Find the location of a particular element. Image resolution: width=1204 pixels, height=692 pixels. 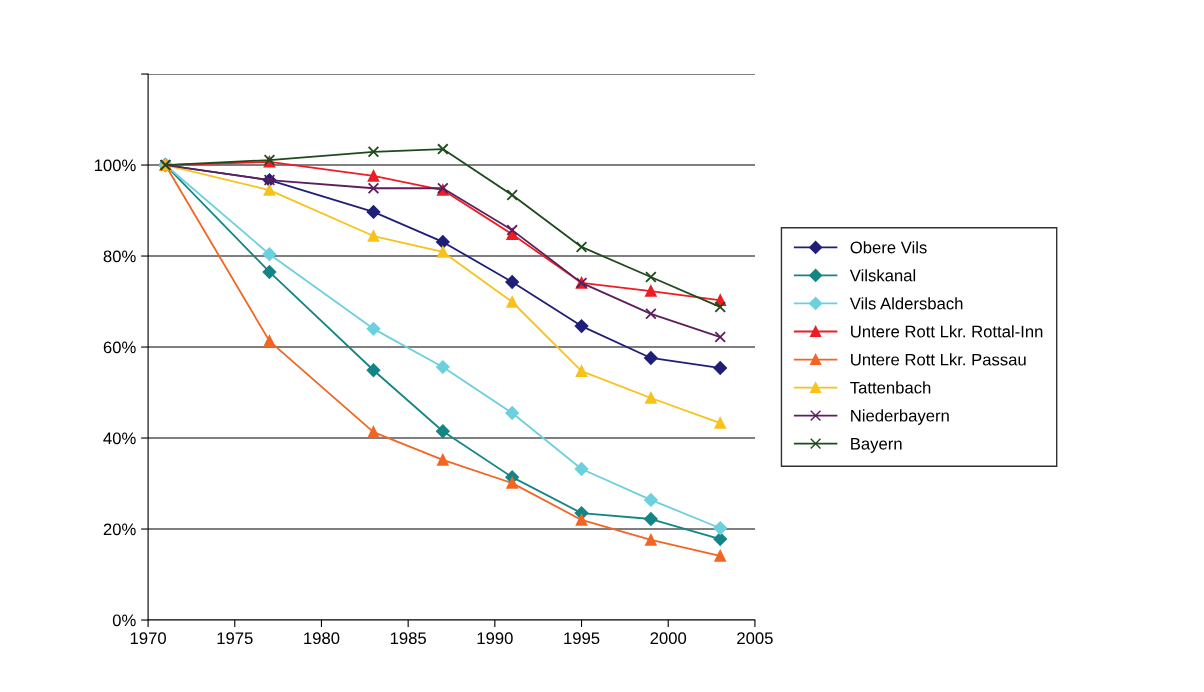

x-tick-label: 1970 is located at coordinates (148, 638).